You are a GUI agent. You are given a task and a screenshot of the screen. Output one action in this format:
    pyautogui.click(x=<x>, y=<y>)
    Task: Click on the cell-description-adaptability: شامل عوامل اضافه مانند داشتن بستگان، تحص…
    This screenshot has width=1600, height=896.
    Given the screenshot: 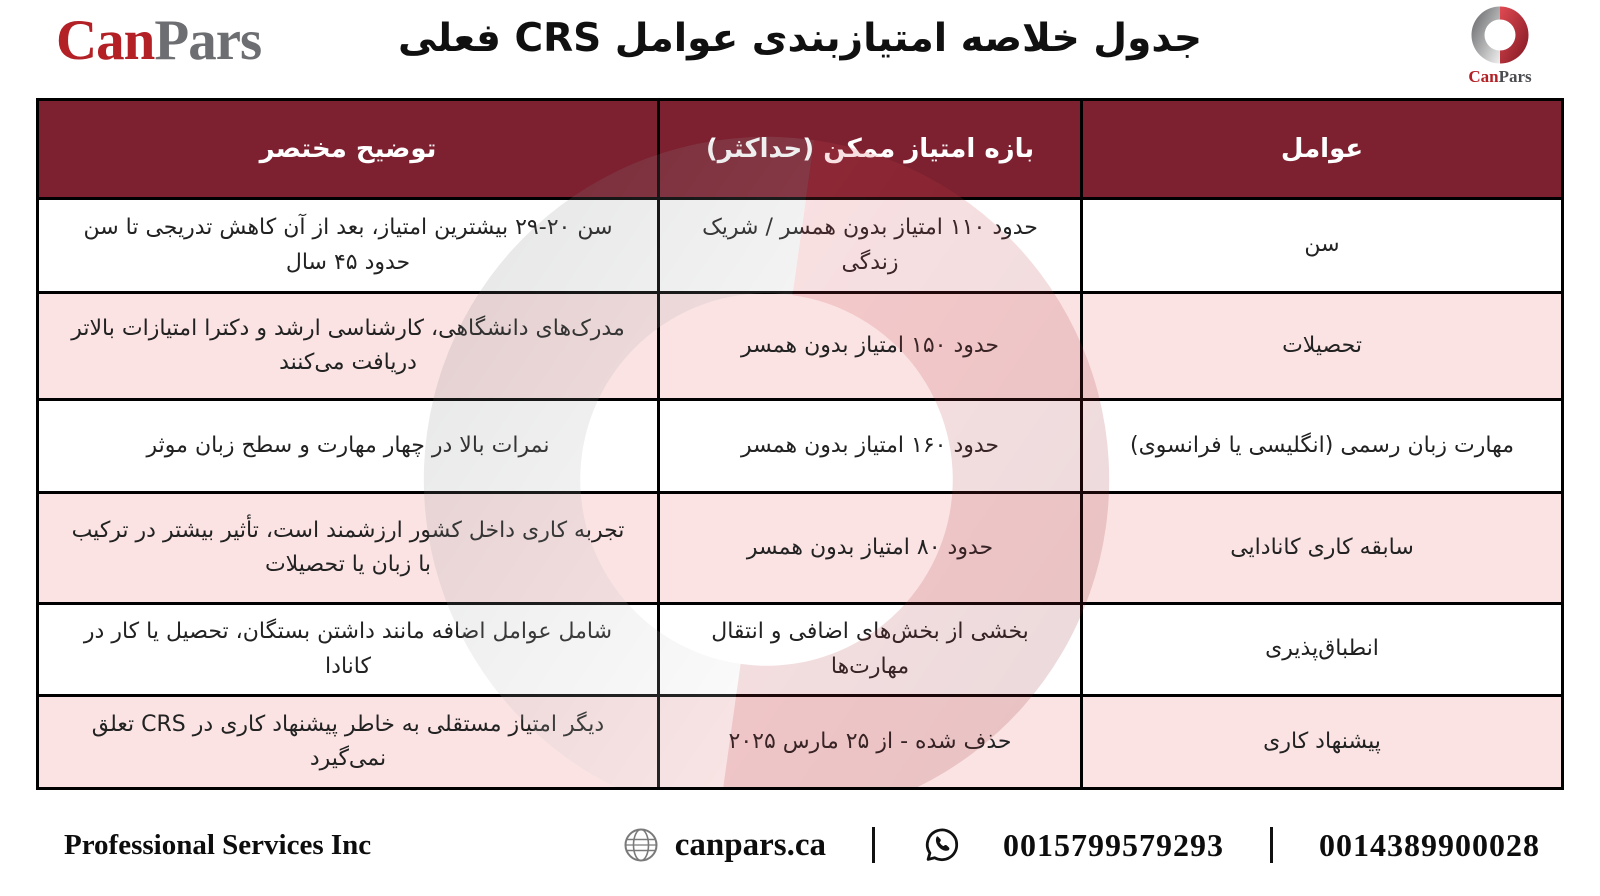 What is the action you would take?
    pyautogui.click(x=348, y=649)
    